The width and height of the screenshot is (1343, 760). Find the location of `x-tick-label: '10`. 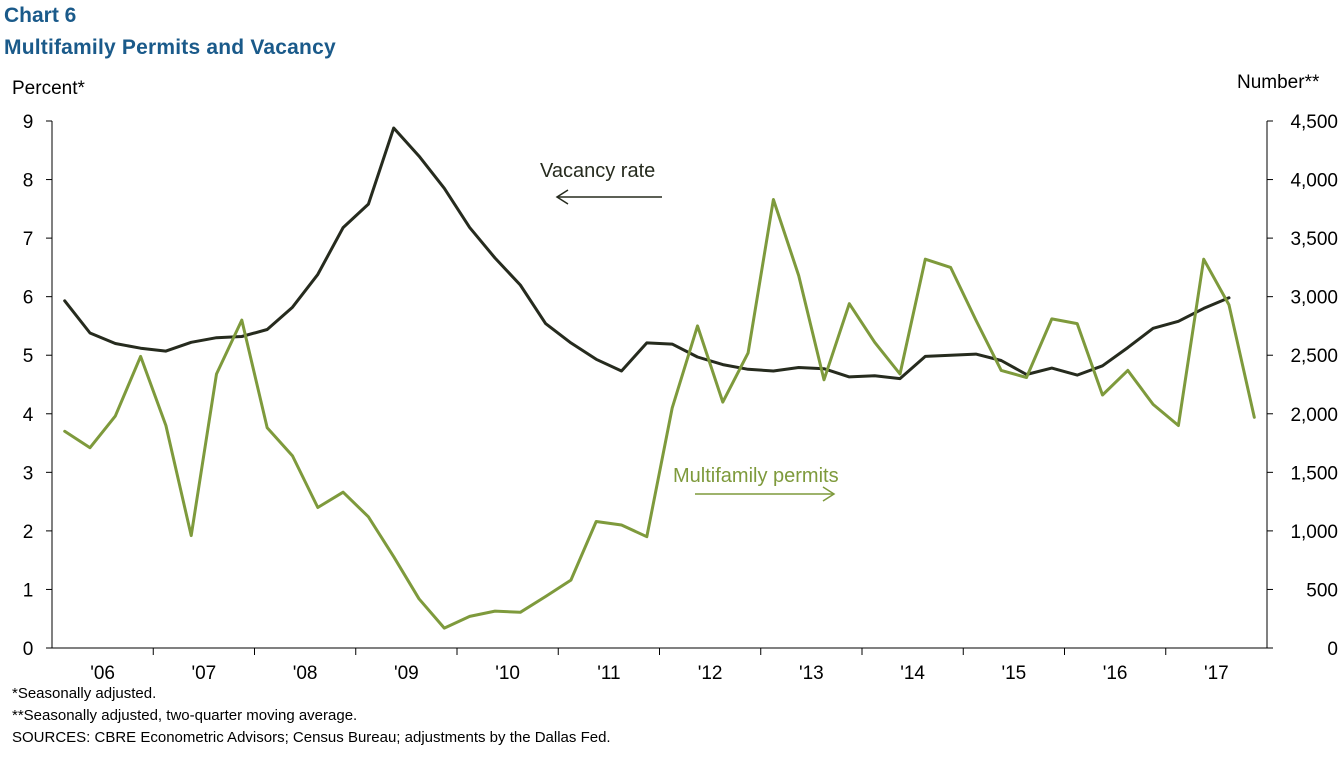

x-tick-label: '10 is located at coordinates (507, 673).